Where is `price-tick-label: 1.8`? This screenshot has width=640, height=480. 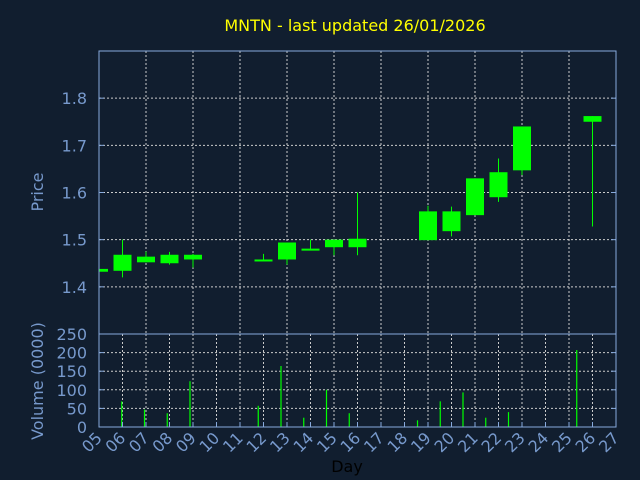 price-tick-label: 1.8 is located at coordinates (74, 98).